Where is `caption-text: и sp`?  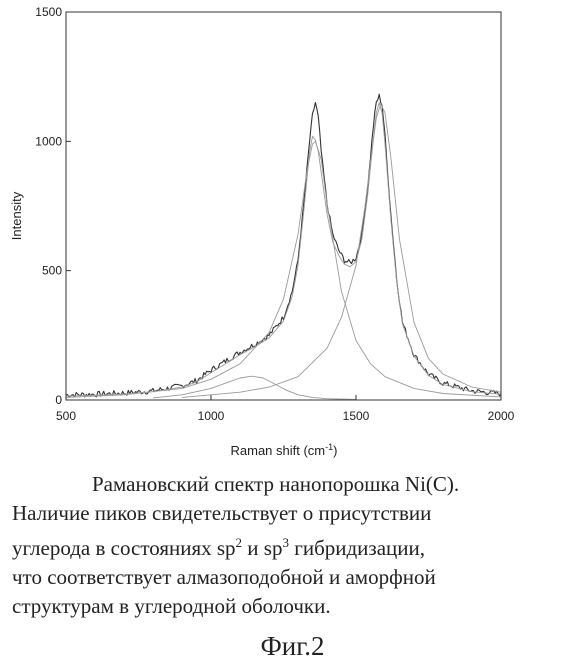
caption-text: и sp is located at coordinates (262, 548).